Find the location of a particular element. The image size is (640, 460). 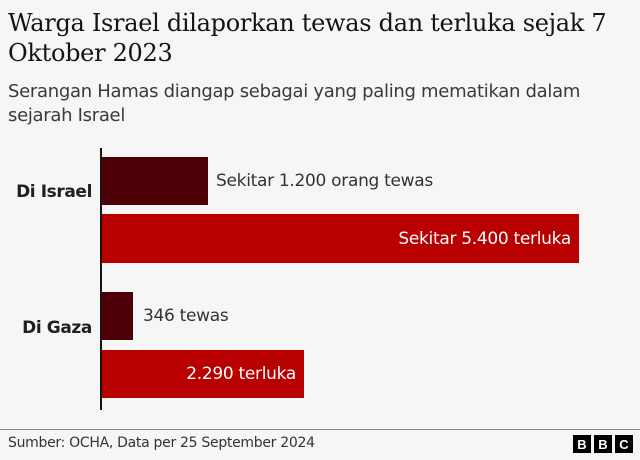

bar-label-gaza-injured: 2.290 terluka is located at coordinates (241, 374).